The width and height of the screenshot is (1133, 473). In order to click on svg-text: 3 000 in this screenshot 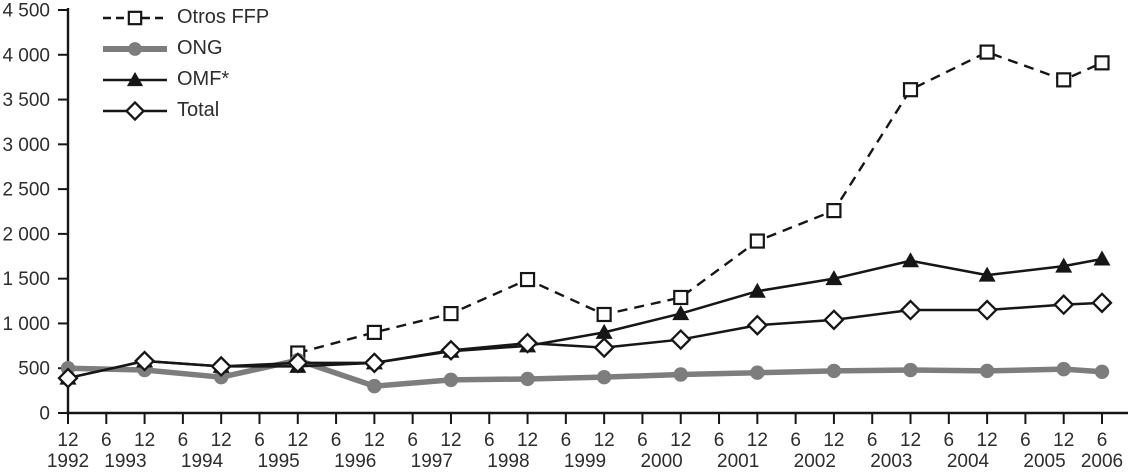, I will do `click(26, 145)`.